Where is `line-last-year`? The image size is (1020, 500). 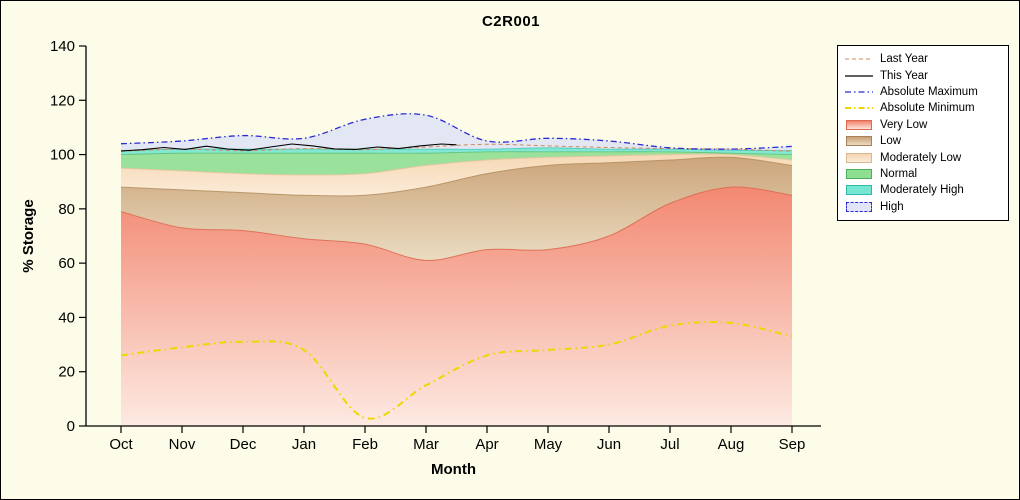
line-last-year is located at coordinates (456, 147).